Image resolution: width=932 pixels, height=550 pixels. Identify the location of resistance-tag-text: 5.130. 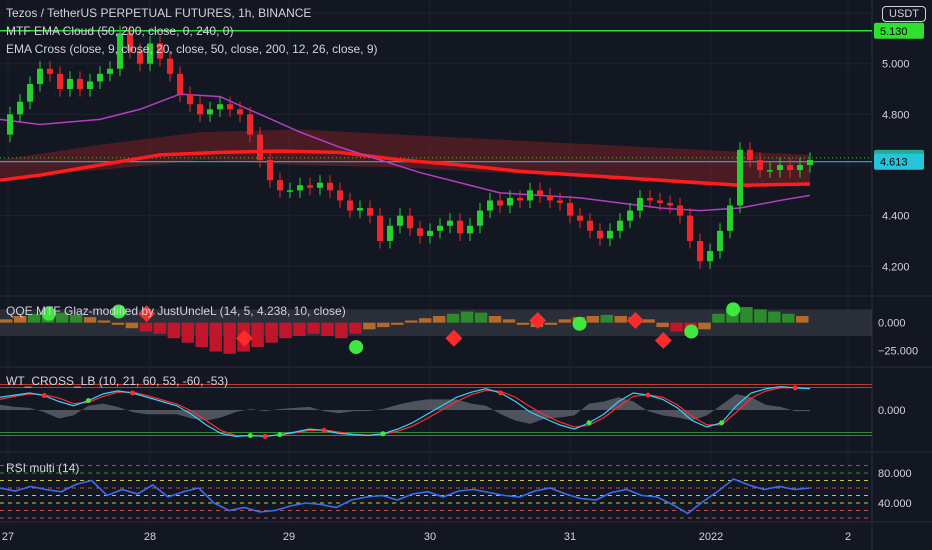
(894, 32).